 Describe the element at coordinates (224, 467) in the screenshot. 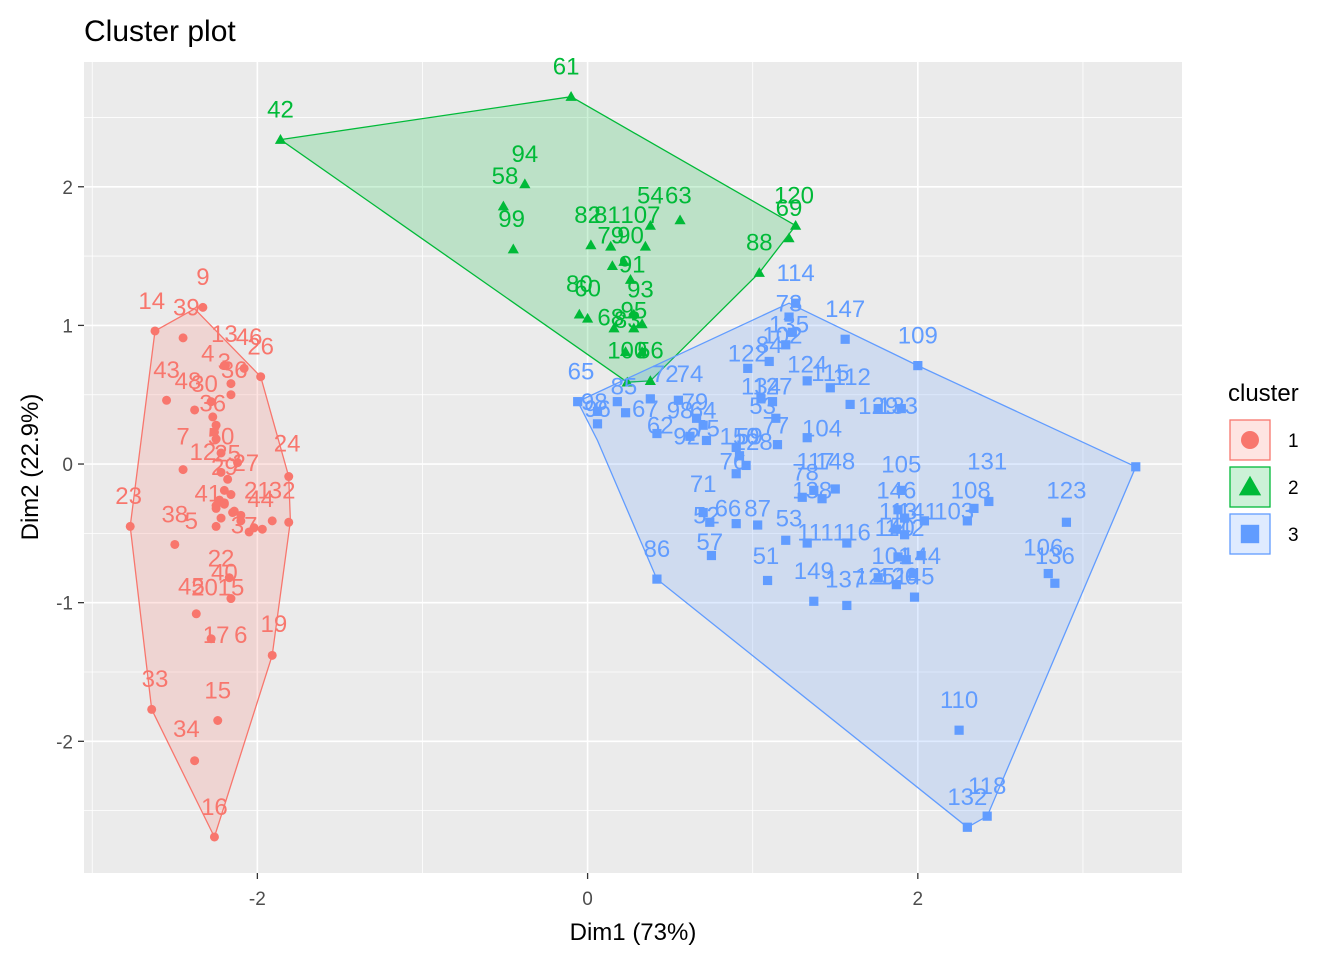

I see `point-label: 29` at that location.